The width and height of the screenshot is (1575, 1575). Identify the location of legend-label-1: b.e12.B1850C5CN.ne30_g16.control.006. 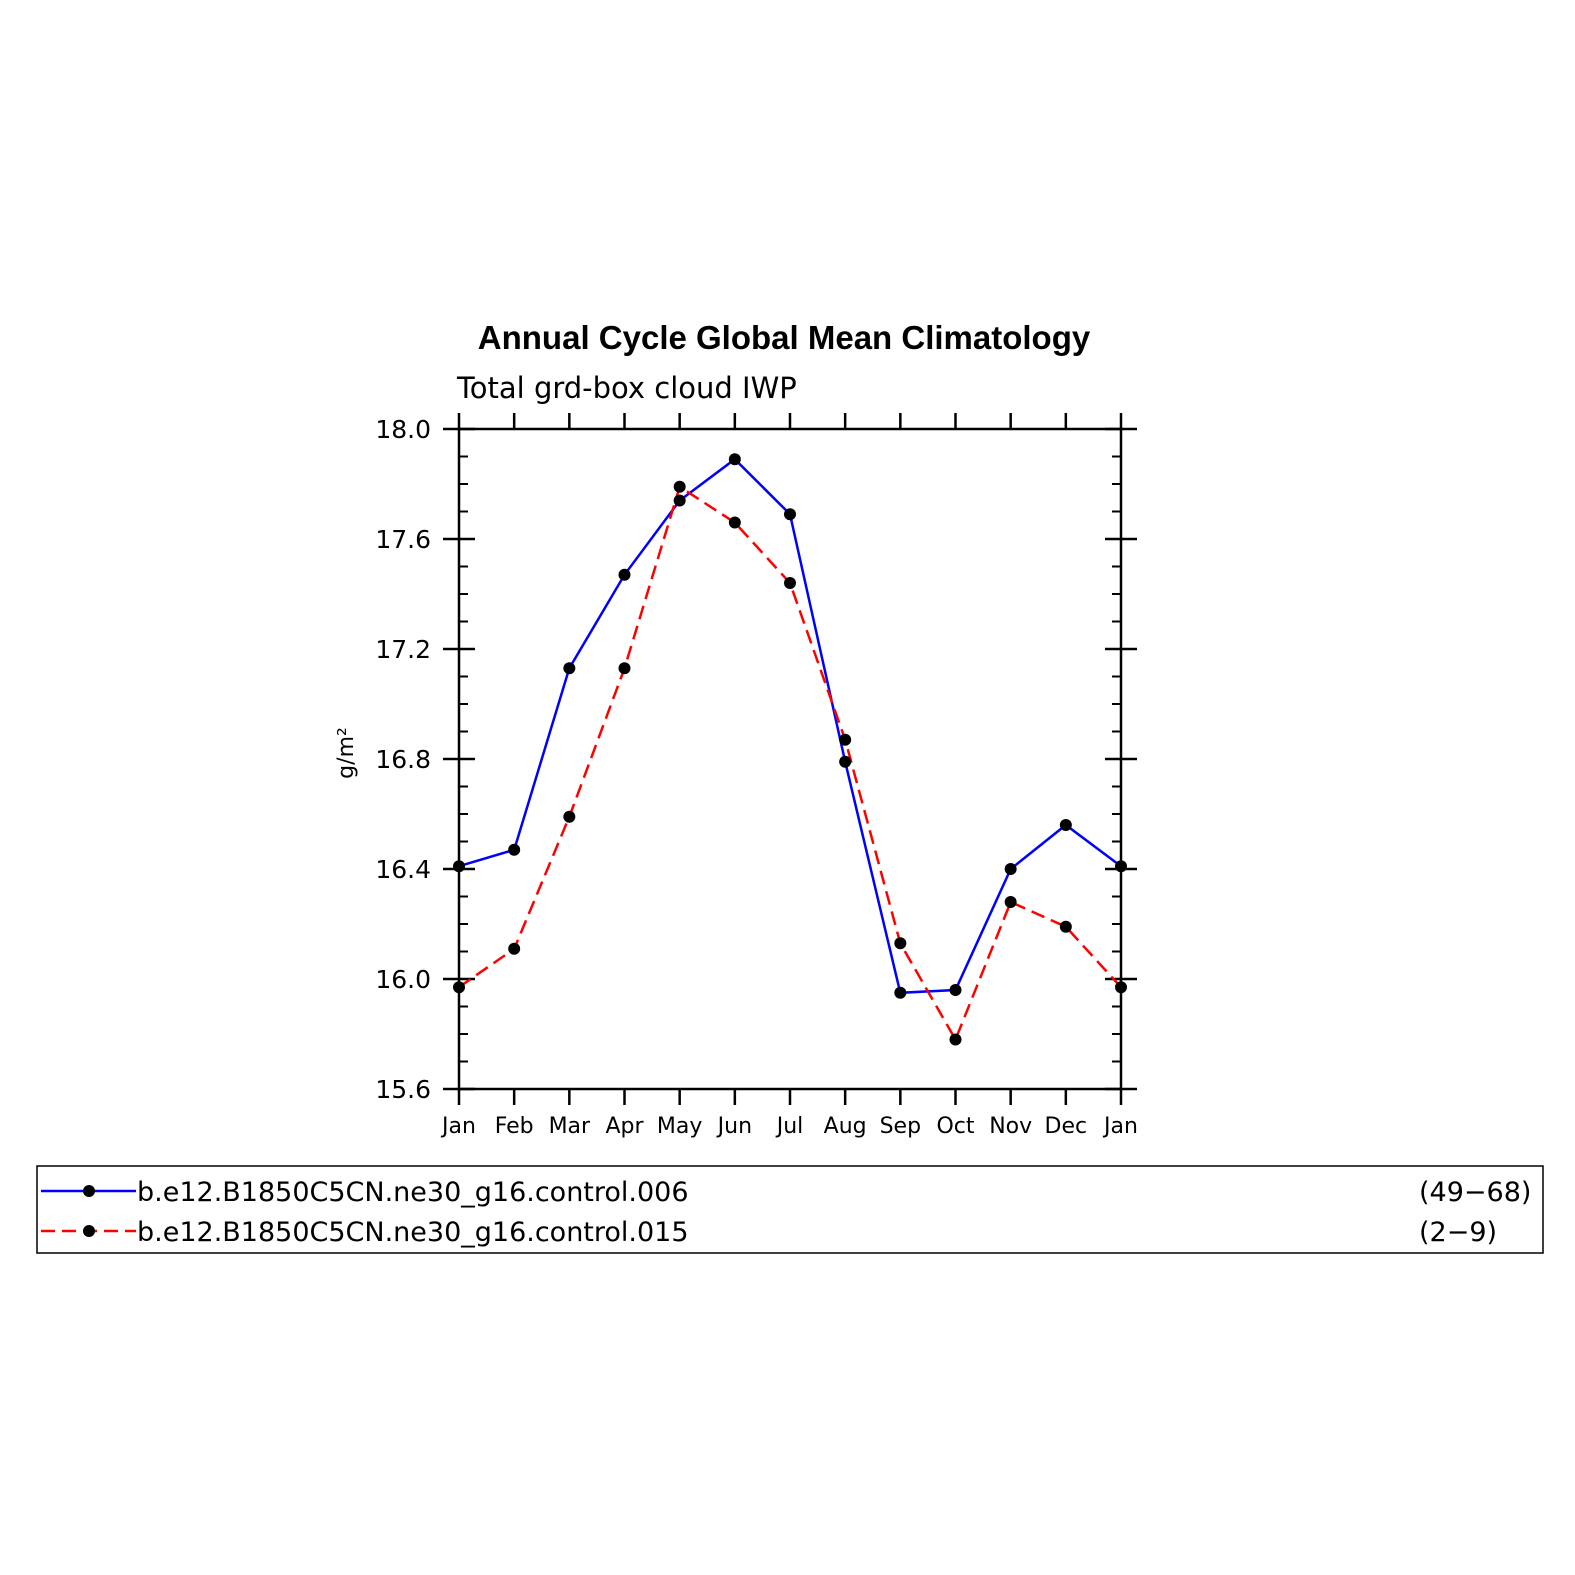
(413, 1192).